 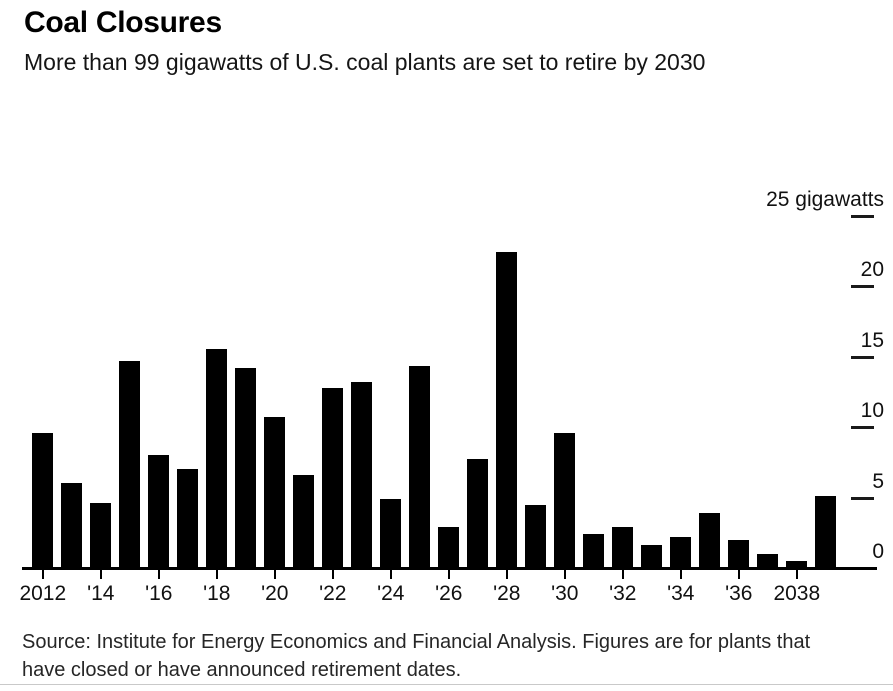 What do you see at coordinates (101, 593) in the screenshot?
I see `x-tick-label-2014: '14` at bounding box center [101, 593].